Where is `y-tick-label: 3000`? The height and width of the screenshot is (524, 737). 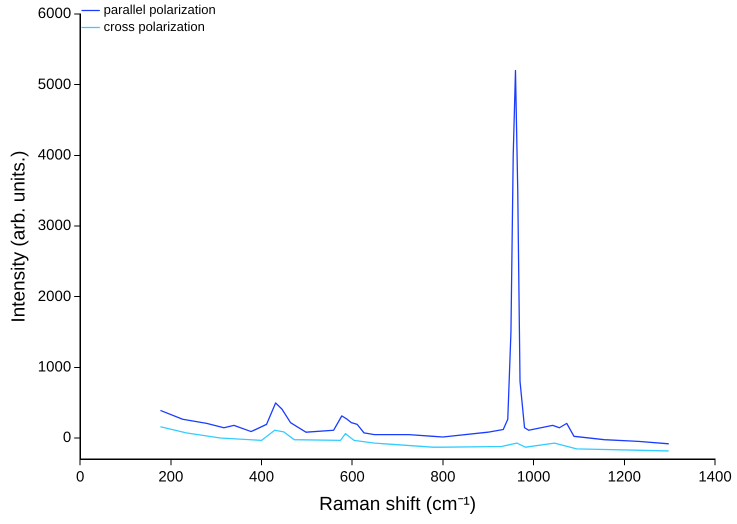 y-tick-label: 3000 is located at coordinates (55, 225).